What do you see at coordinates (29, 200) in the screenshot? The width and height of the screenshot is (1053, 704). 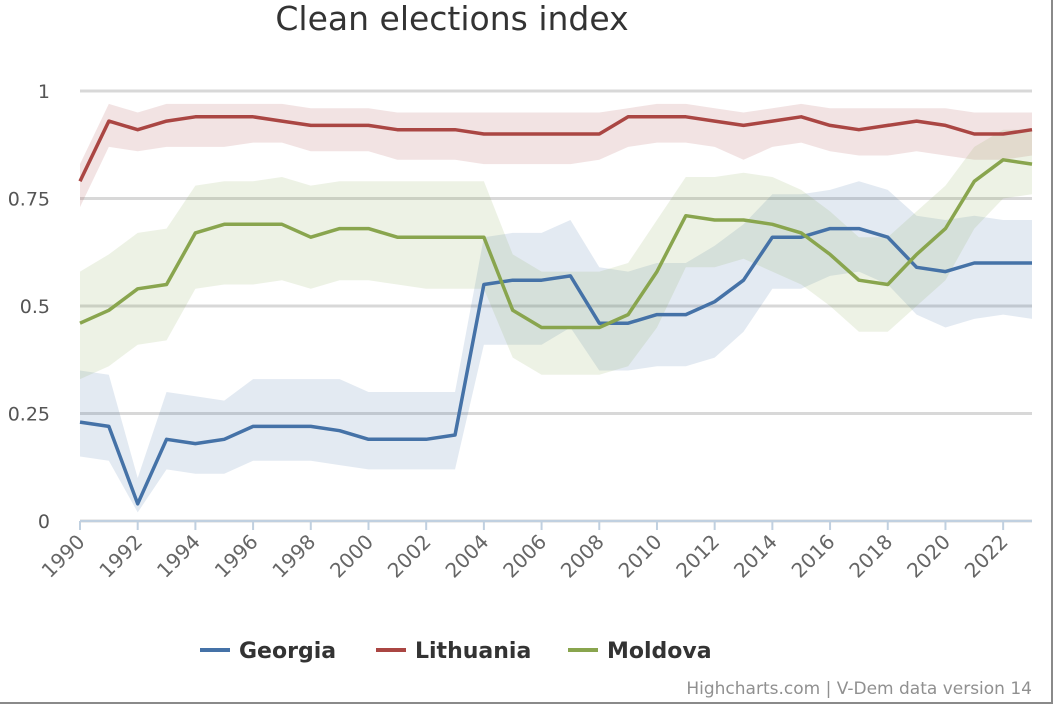 I see `y-tick-label: 0.75` at bounding box center [29, 200].